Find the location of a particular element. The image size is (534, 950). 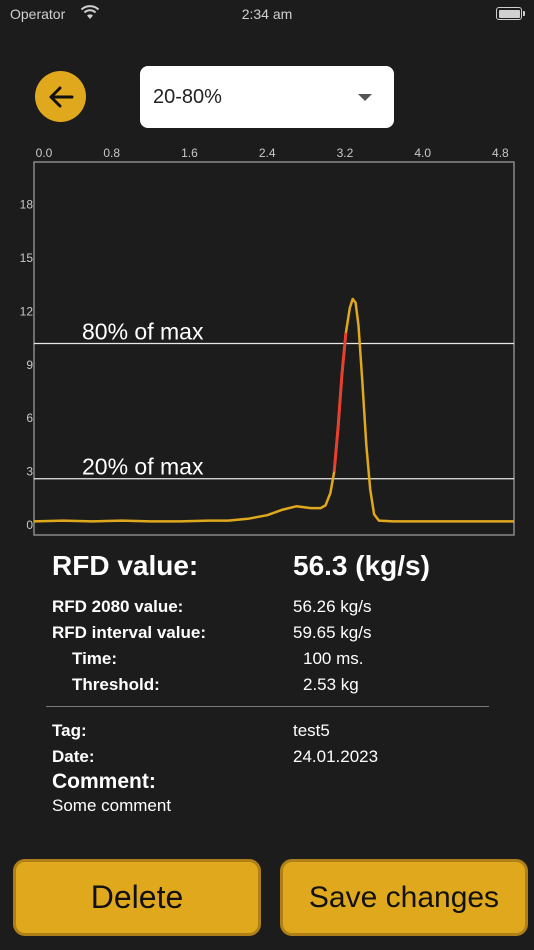

threshold-label: 80% of max is located at coordinates (143, 332).